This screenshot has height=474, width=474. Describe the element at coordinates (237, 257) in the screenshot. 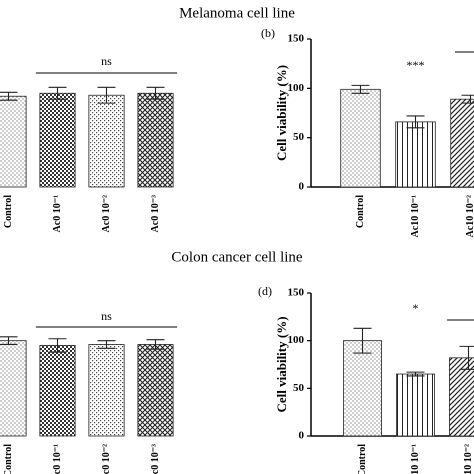

I see `chart-title: Colon cancer cell line` at that location.